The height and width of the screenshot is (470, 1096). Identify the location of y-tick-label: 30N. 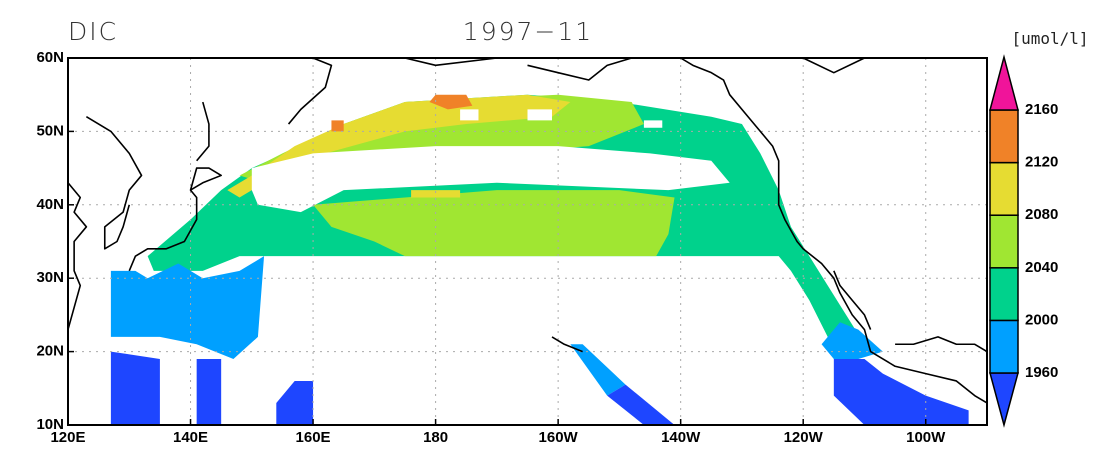
(50, 277).